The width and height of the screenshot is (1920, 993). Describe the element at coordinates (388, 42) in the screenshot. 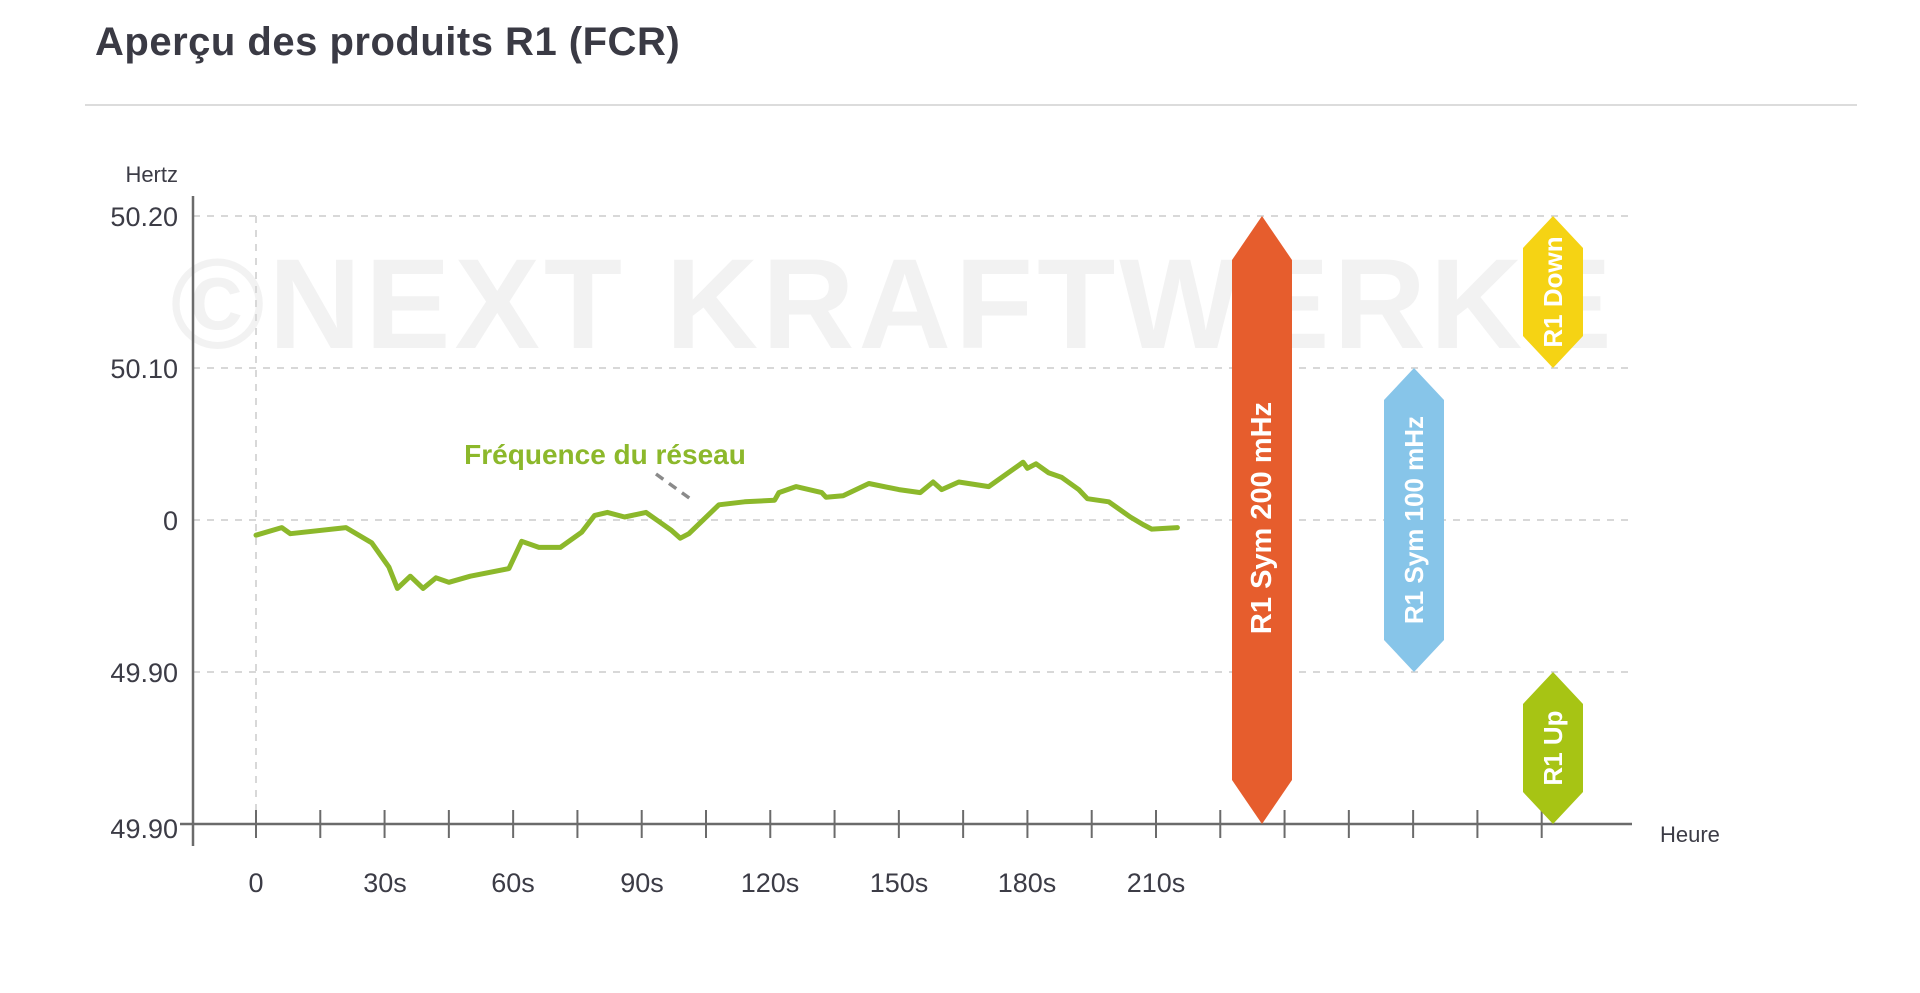

I see `page-title: Aperçu des produits R1 (FCR)` at that location.